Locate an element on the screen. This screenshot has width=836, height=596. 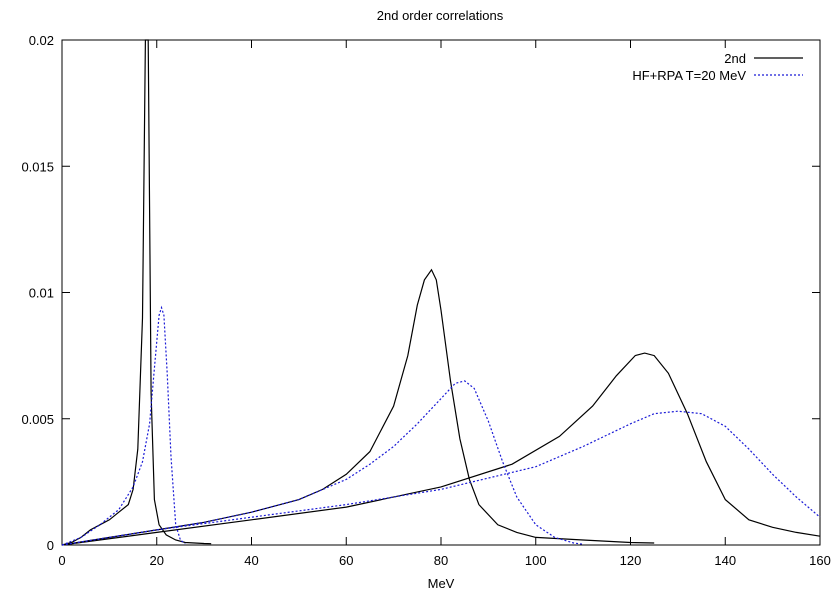
y-tick-label: 0.005 is located at coordinates (37, 419).